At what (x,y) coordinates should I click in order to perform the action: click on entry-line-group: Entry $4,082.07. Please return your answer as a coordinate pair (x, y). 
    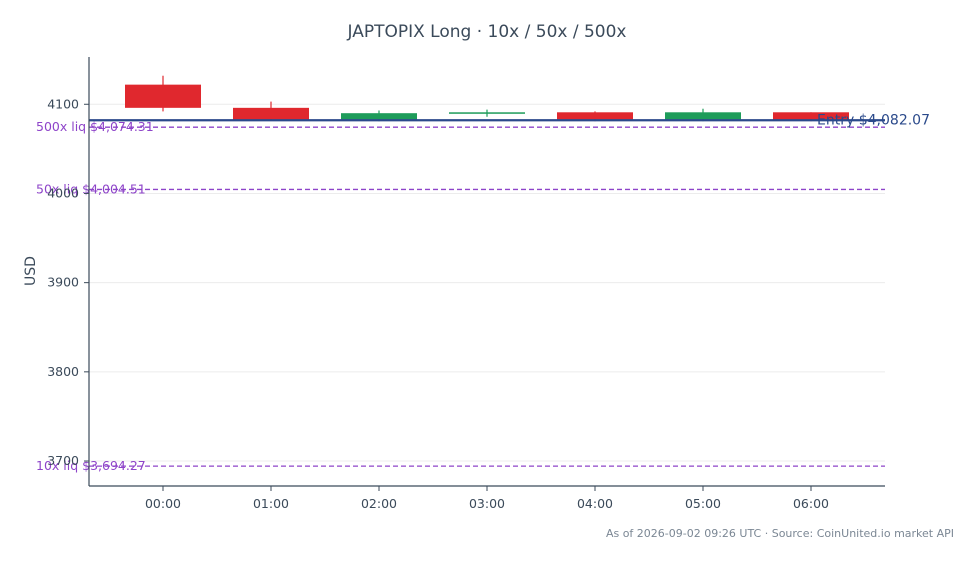
    Looking at the image, I should click on (509, 120).